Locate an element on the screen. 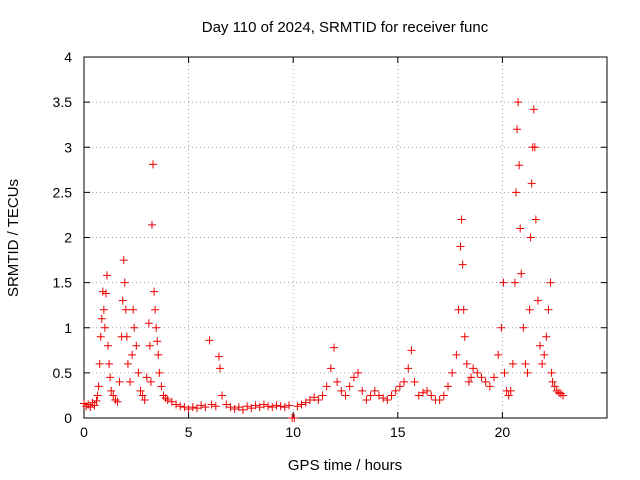  y-tick-label: 1.5 is located at coordinates (63, 283).